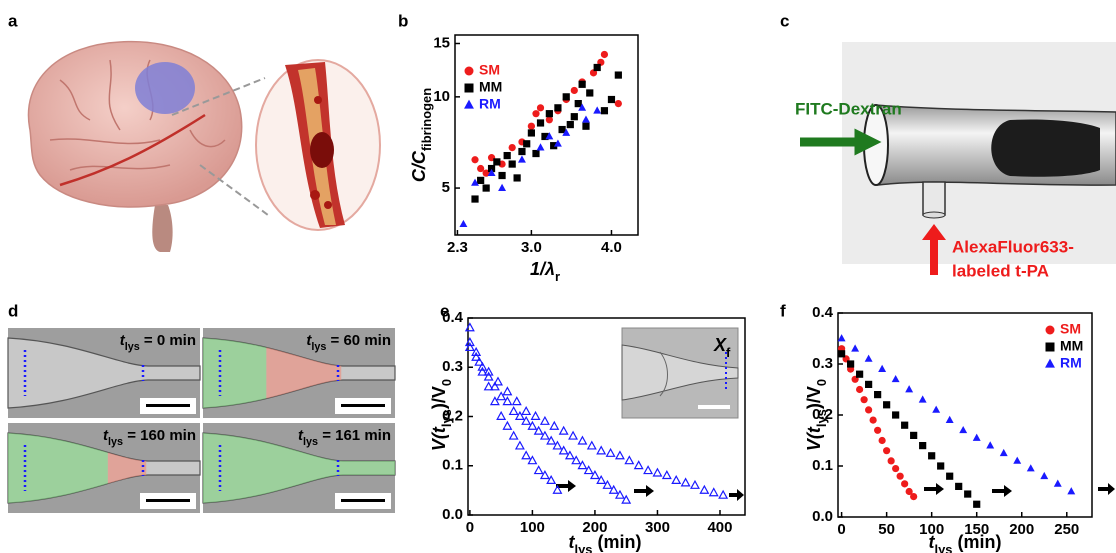  What do you see at coordinates (545, 271) in the screenshot?
I see `x-axis-title: 1/λr` at bounding box center [545, 271].